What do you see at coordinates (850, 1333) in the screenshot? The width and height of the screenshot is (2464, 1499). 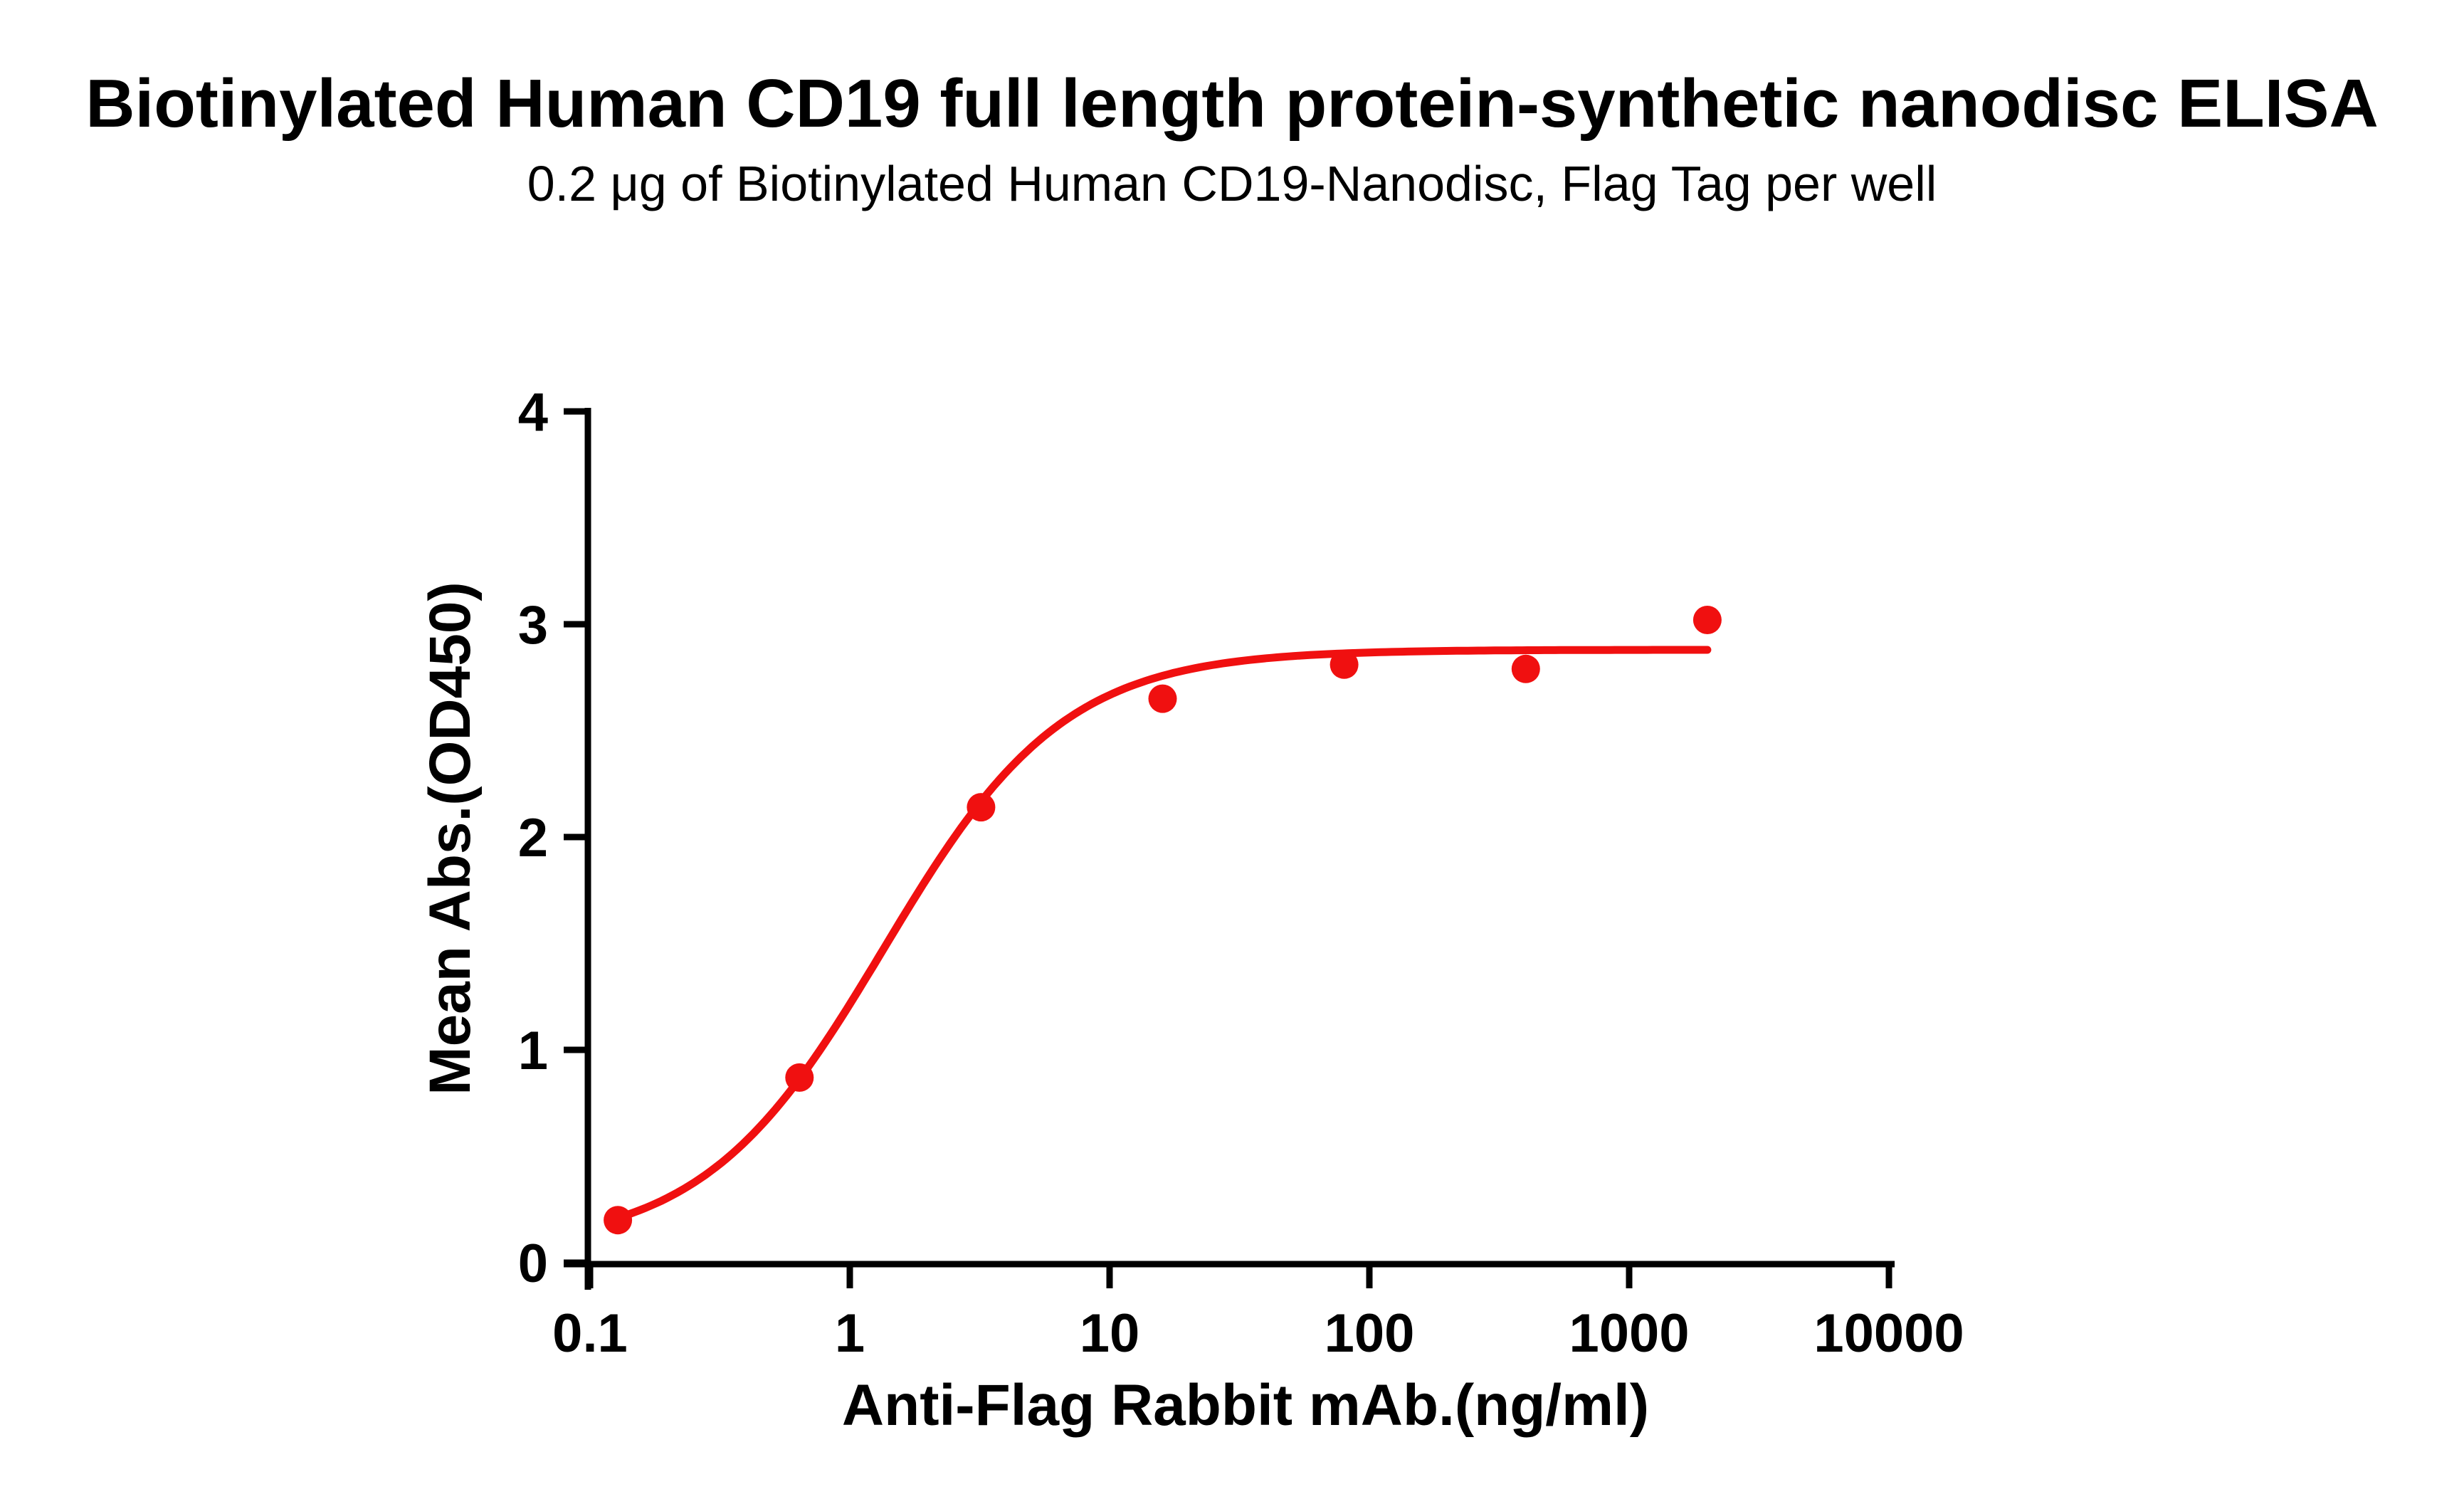 I see `x-tick-label: 1` at bounding box center [850, 1333].